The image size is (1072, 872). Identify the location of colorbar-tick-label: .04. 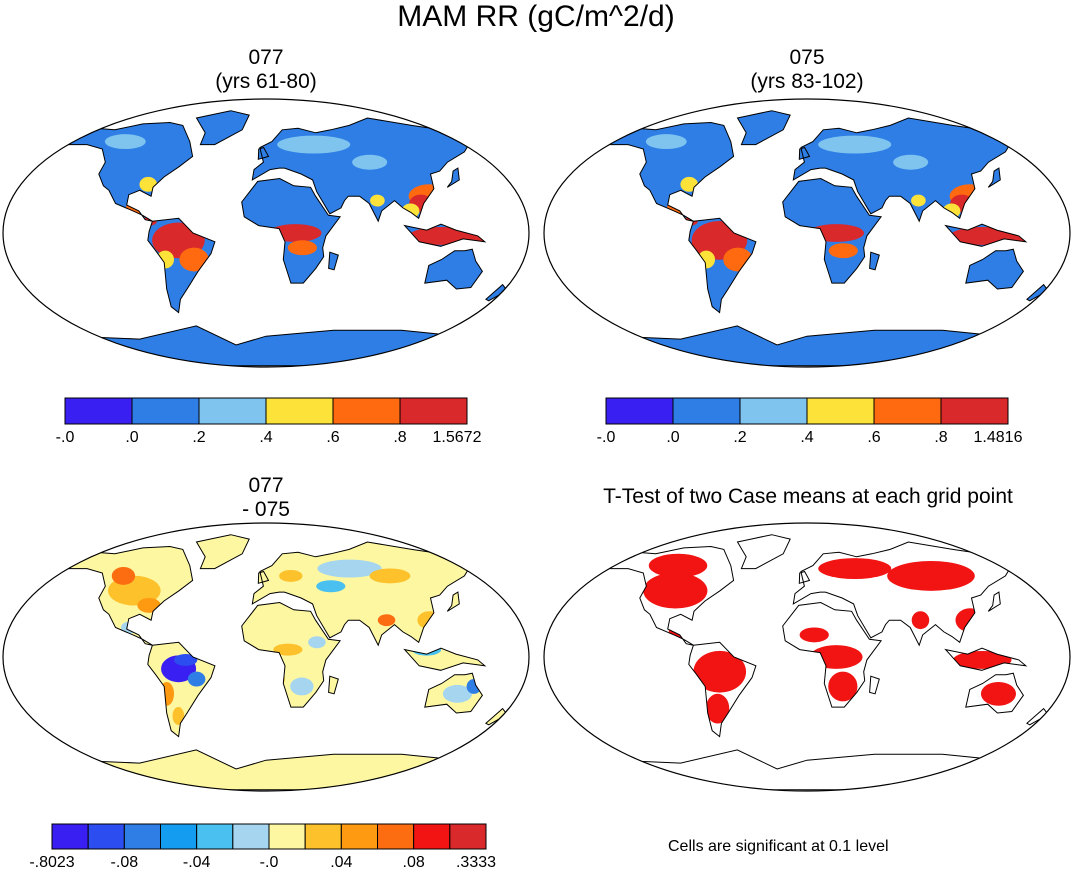
(341, 862).